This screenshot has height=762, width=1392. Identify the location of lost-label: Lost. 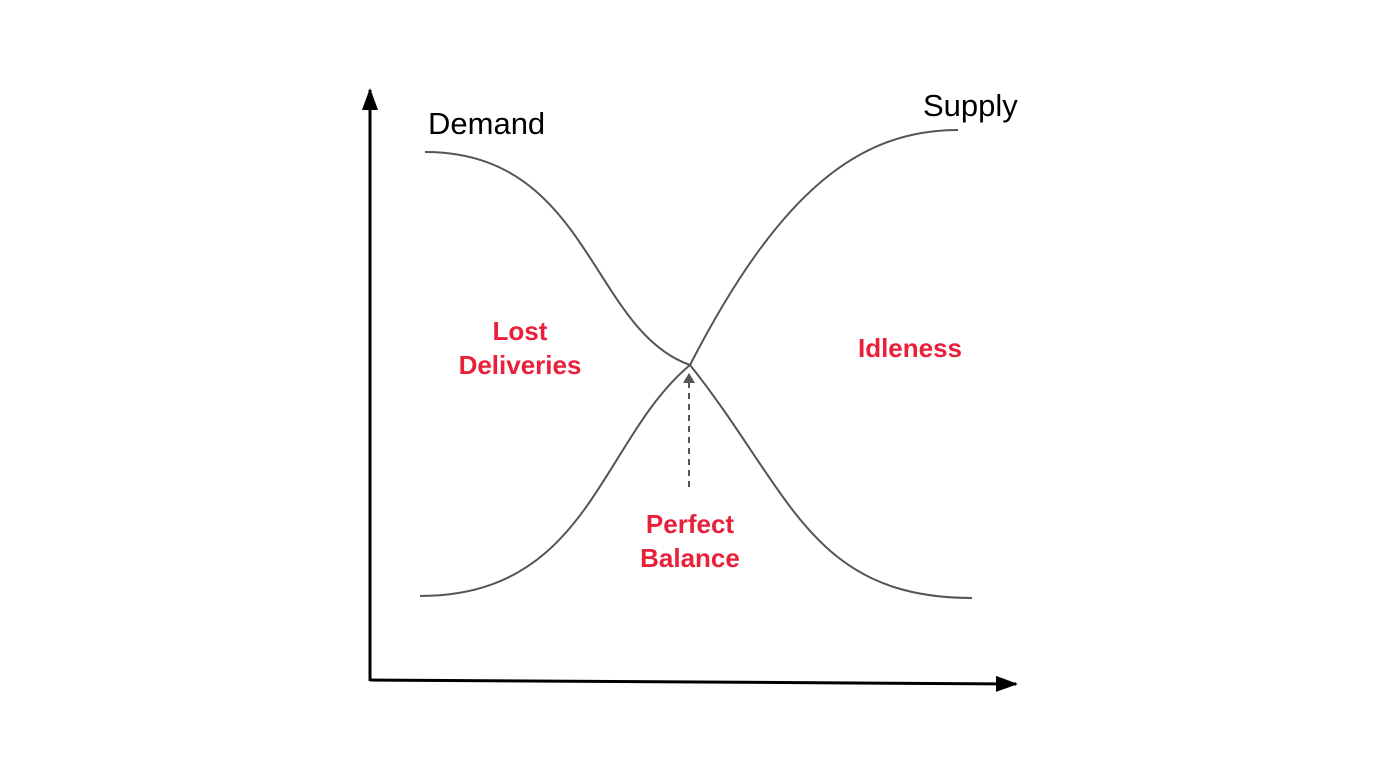
(520, 331).